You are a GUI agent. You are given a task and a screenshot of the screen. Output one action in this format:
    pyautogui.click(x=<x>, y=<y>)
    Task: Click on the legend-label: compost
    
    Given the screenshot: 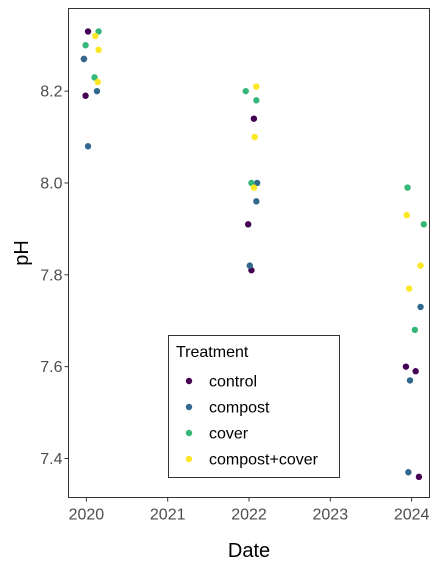 What is the action you would take?
    pyautogui.click(x=239, y=408)
    